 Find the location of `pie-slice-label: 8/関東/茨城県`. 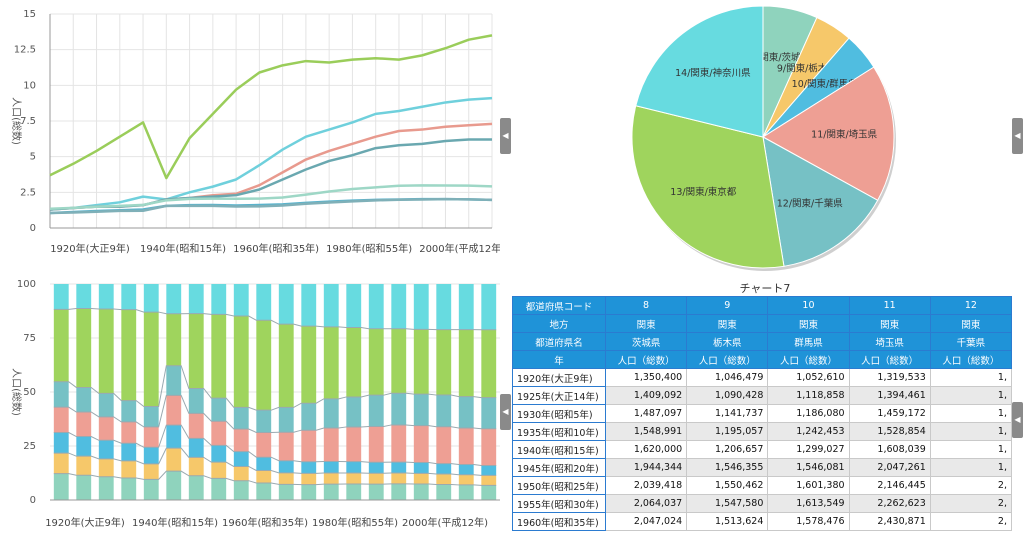

pie-slice-label: 8/関東/茨城県 is located at coordinates (780, 58).